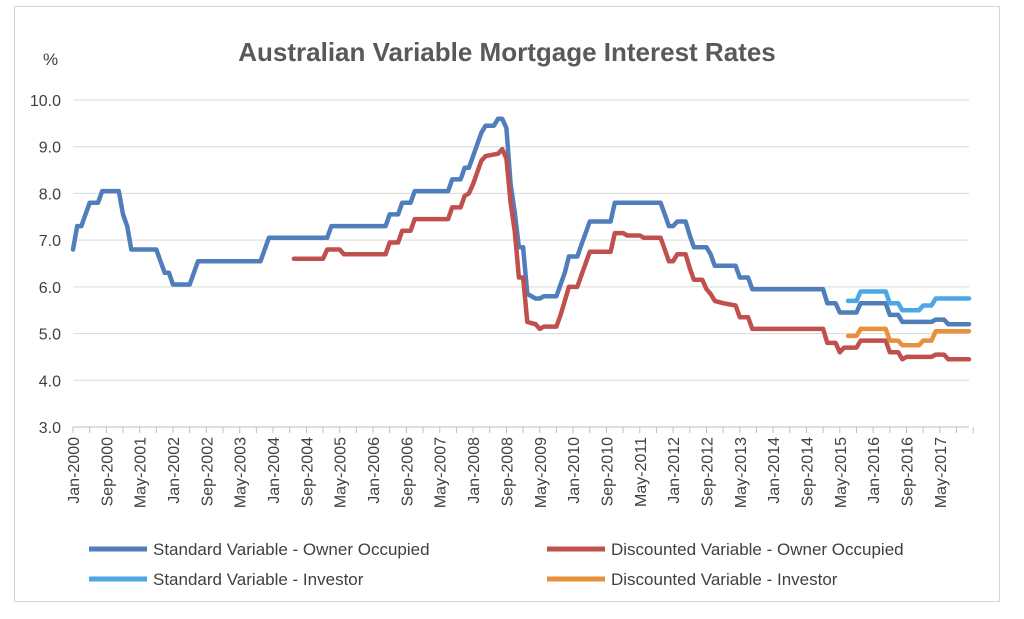 The image size is (1024, 619). I want to click on y-tick-label: 6.0, so click(50, 288).